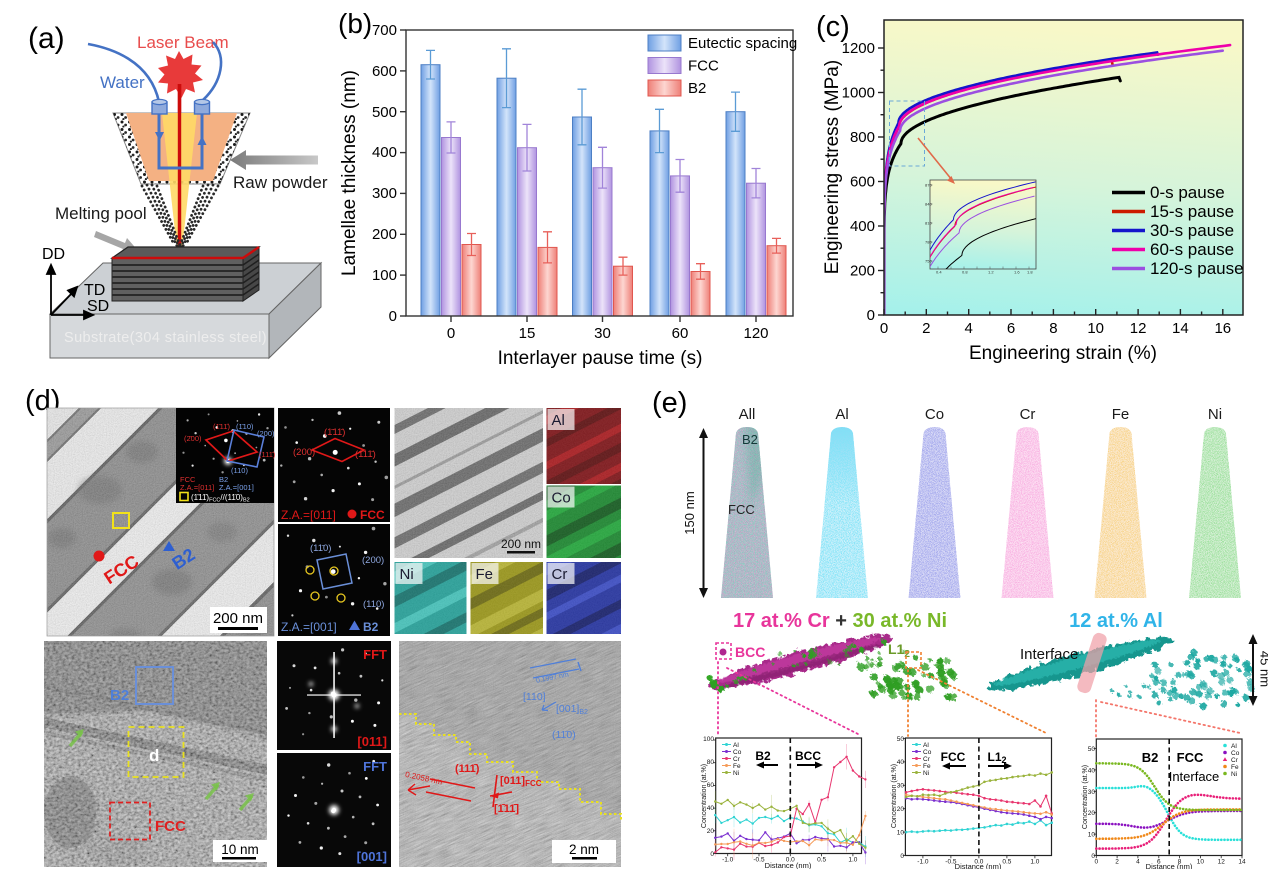  I want to click on svg-text: -0.5, so click(951, 862).